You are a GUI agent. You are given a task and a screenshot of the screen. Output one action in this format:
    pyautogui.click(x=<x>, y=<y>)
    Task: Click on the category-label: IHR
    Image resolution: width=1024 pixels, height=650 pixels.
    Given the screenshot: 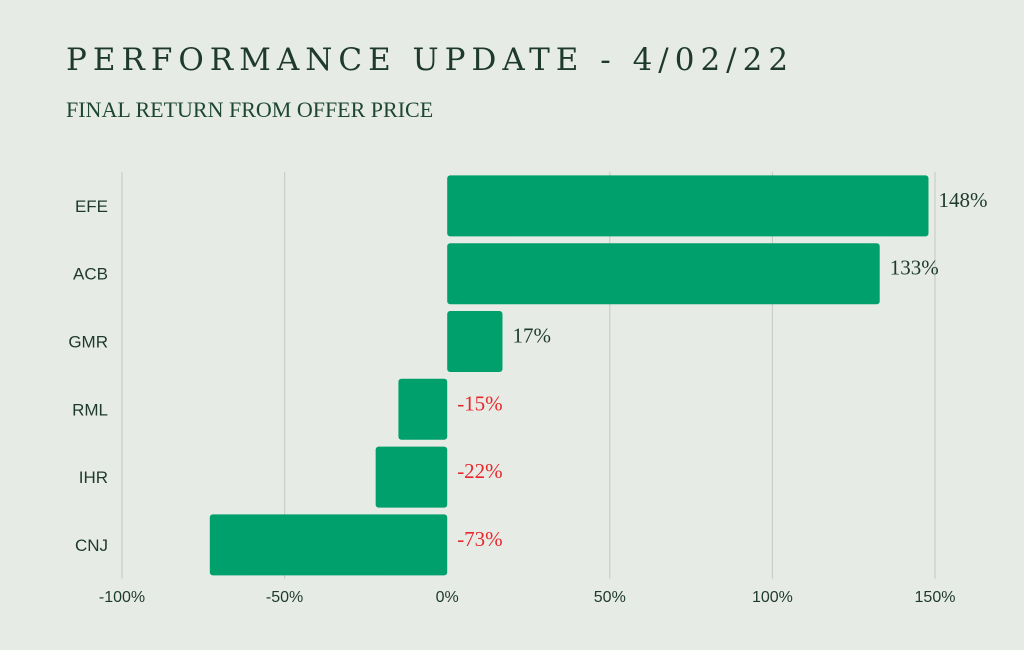 What is the action you would take?
    pyautogui.click(x=93, y=477)
    